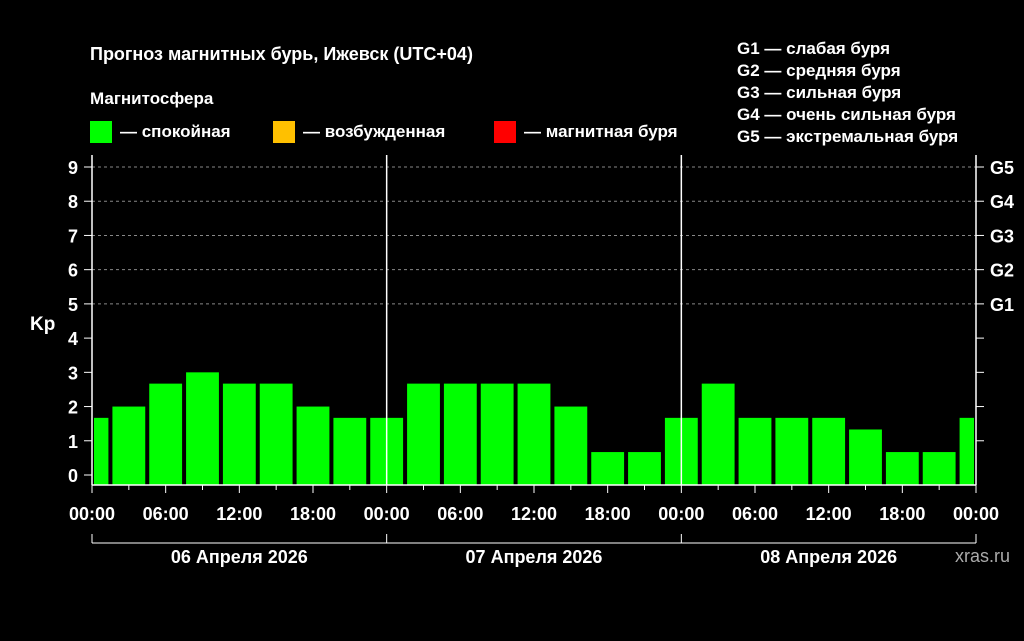 The height and width of the screenshot is (641, 1024). Describe the element at coordinates (73, 236) in the screenshot. I see `y-tick-label: 7` at that location.